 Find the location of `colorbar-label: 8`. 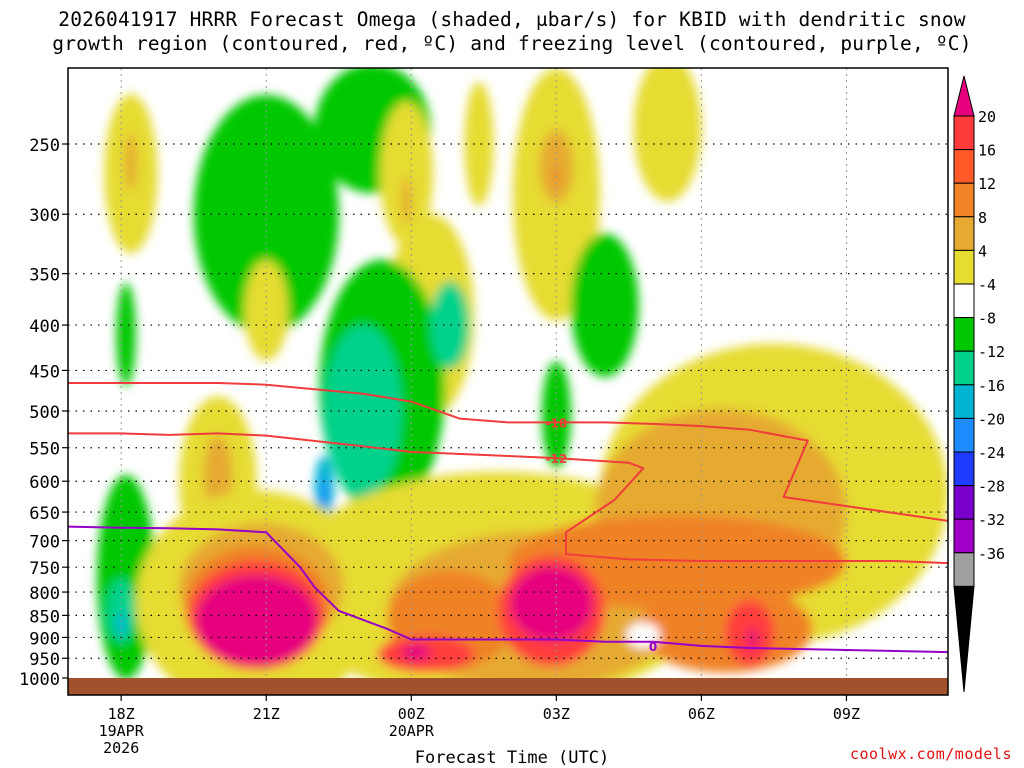

colorbar-label: 8 is located at coordinates (982, 218).